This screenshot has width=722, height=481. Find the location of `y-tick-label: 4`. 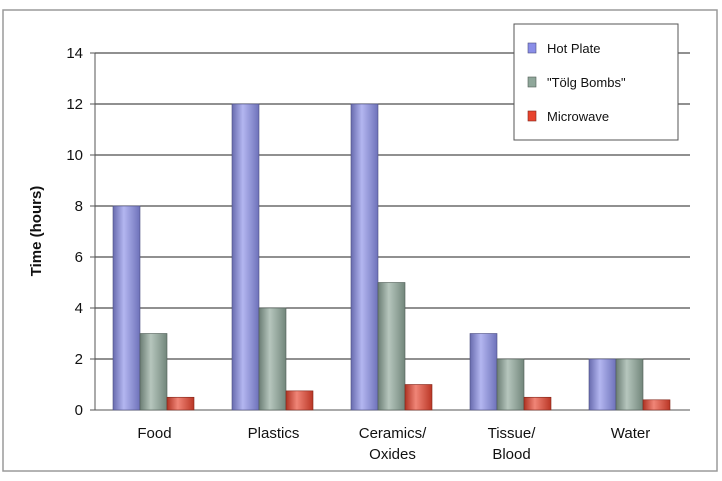

y-tick-label: 4 is located at coordinates (79, 308).